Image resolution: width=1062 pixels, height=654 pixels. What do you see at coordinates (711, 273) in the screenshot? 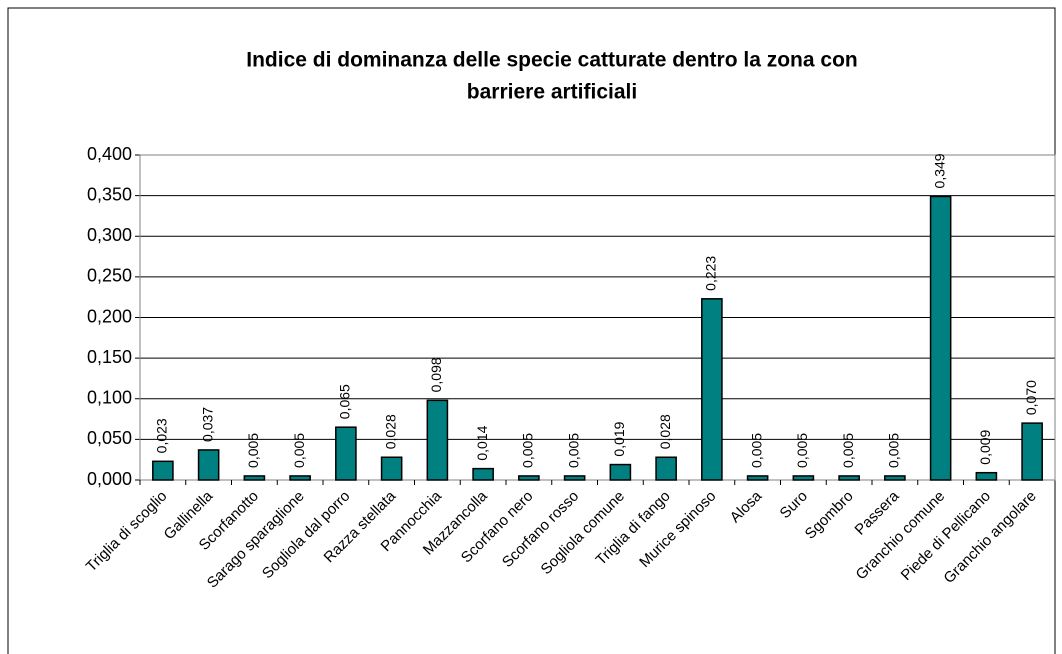
I see `data-label: 0,223` at bounding box center [711, 273].